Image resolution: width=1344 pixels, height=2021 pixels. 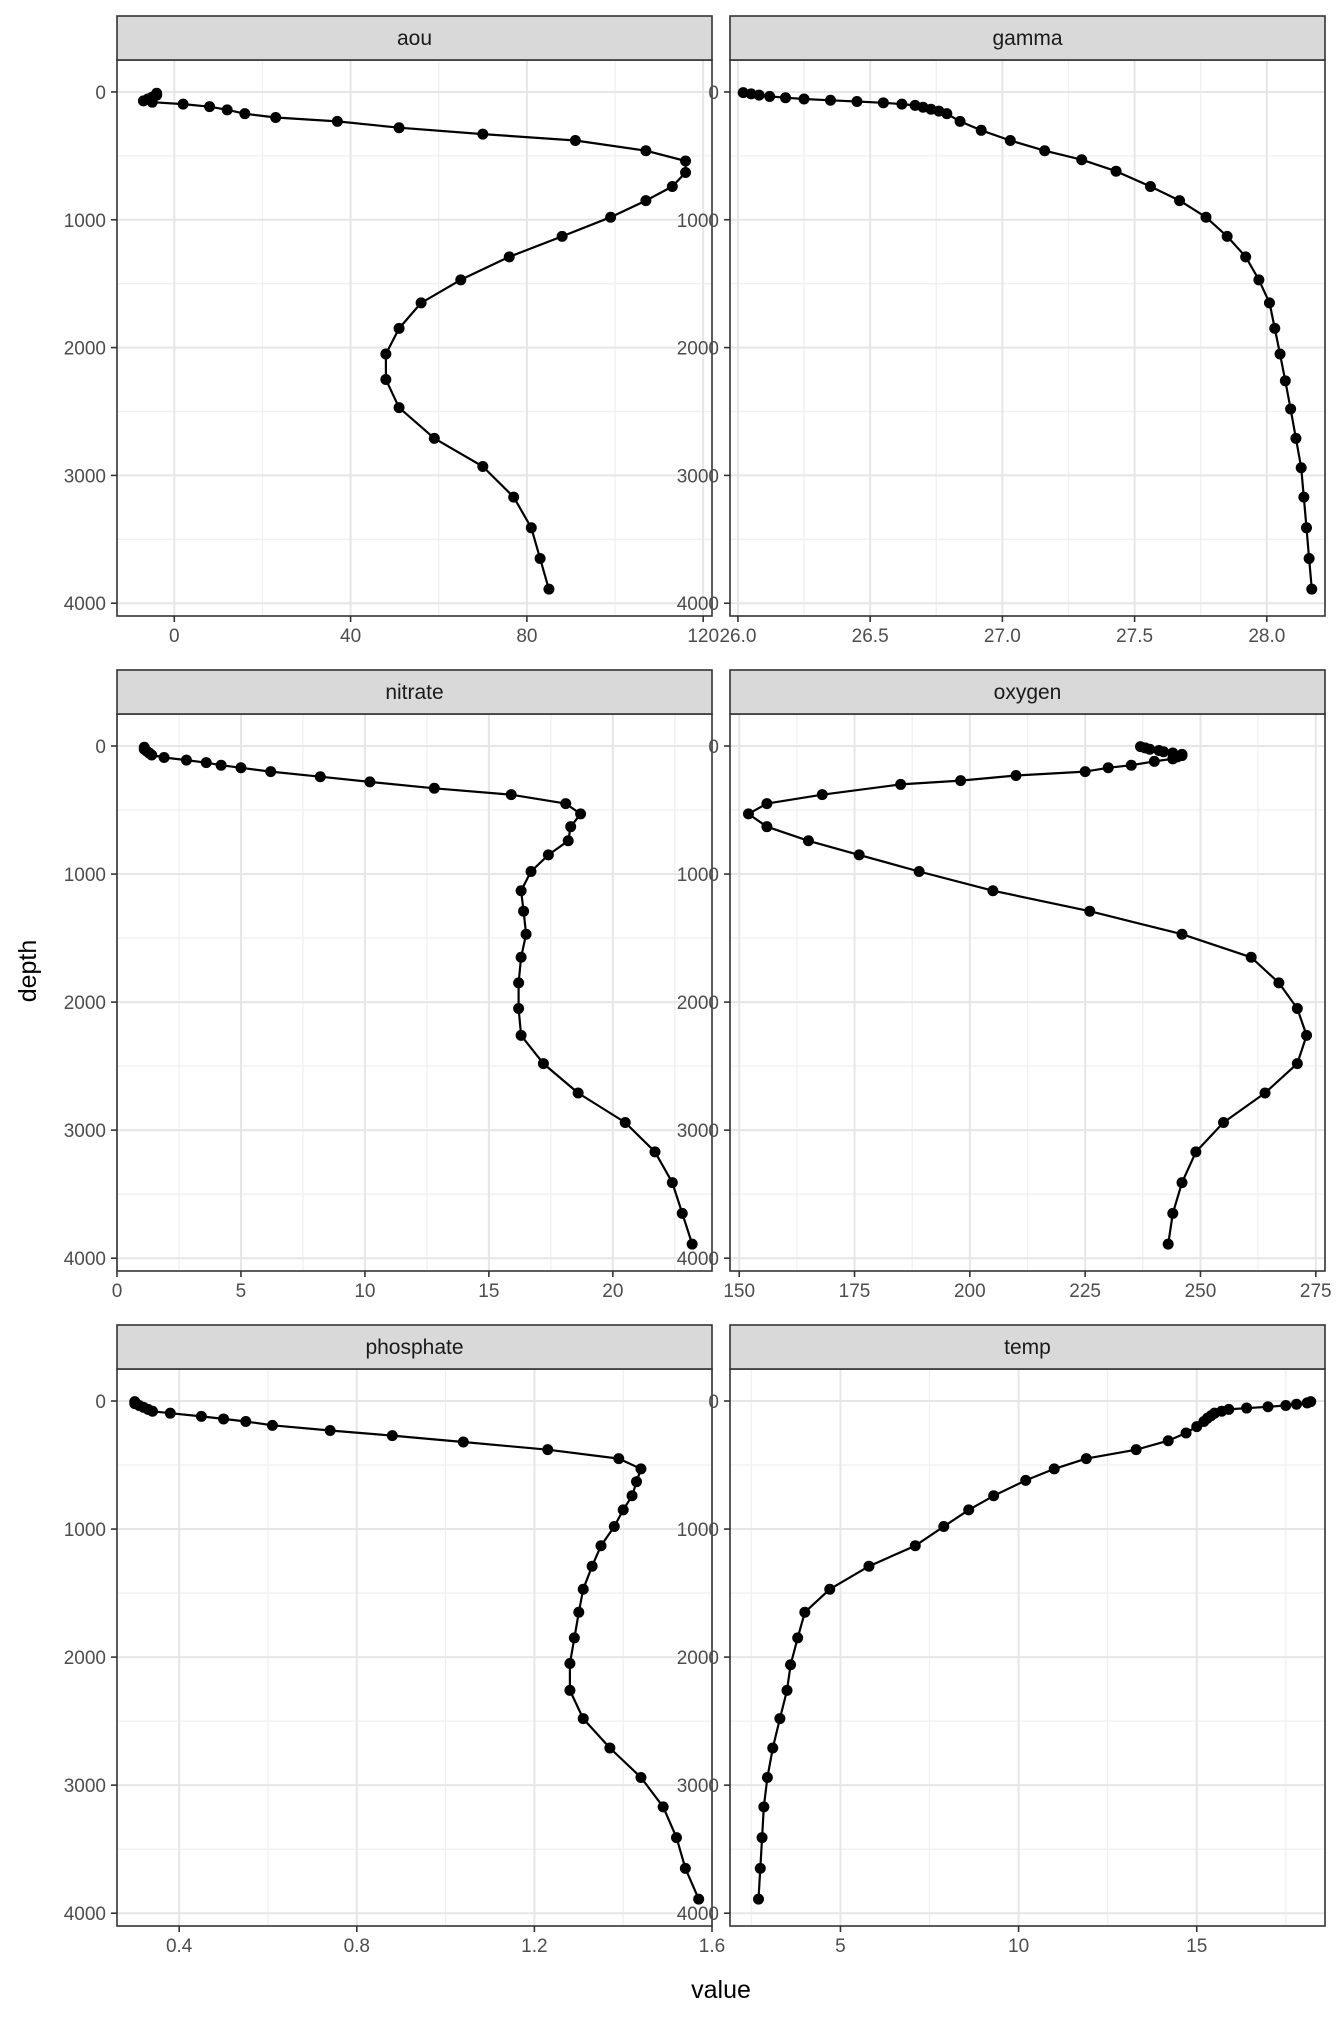 I want to click on x-tick-label: 0.4, so click(x=179, y=1946).